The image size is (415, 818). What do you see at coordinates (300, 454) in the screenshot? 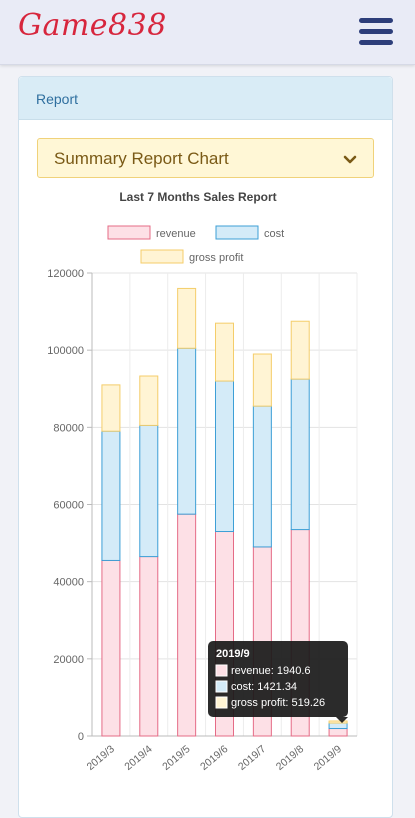
I see `bar-2019-8-cost` at bounding box center [300, 454].